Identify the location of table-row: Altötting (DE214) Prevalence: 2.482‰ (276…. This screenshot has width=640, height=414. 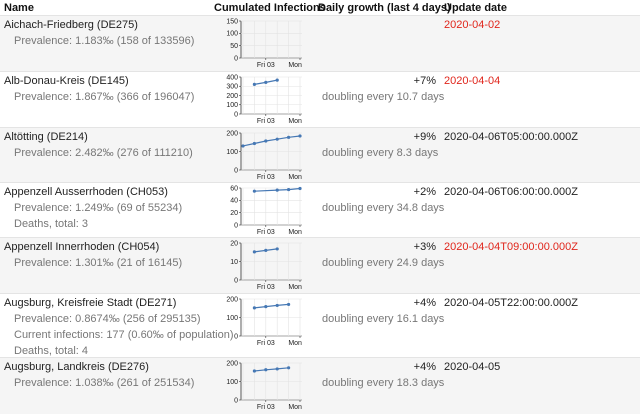
(320, 155).